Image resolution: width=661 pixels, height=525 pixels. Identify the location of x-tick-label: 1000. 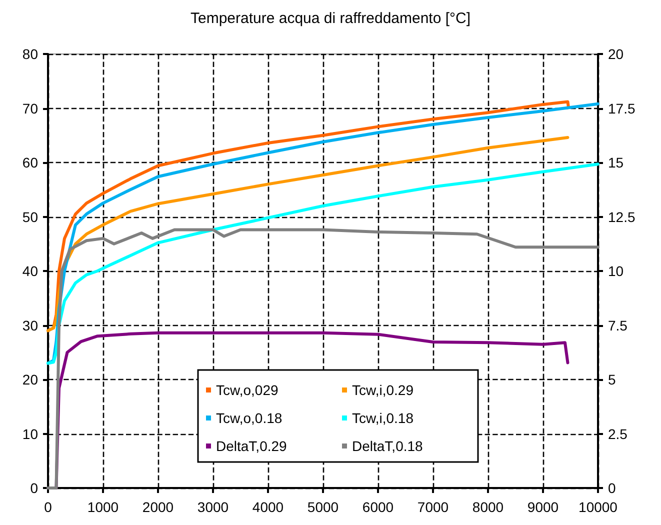
(103, 507).